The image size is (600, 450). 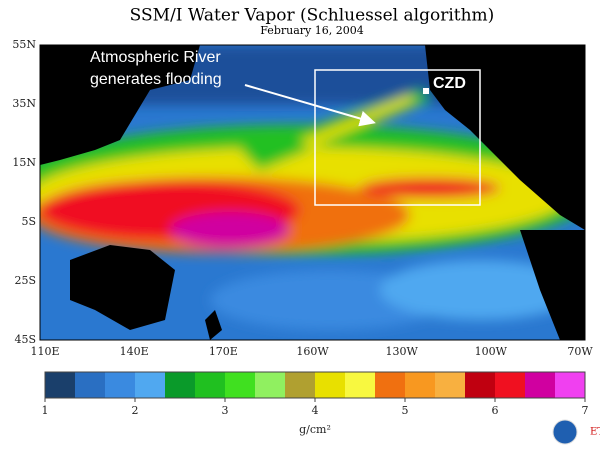 What do you see at coordinates (223, 351) in the screenshot?
I see `lon-label: 170E` at bounding box center [223, 351].